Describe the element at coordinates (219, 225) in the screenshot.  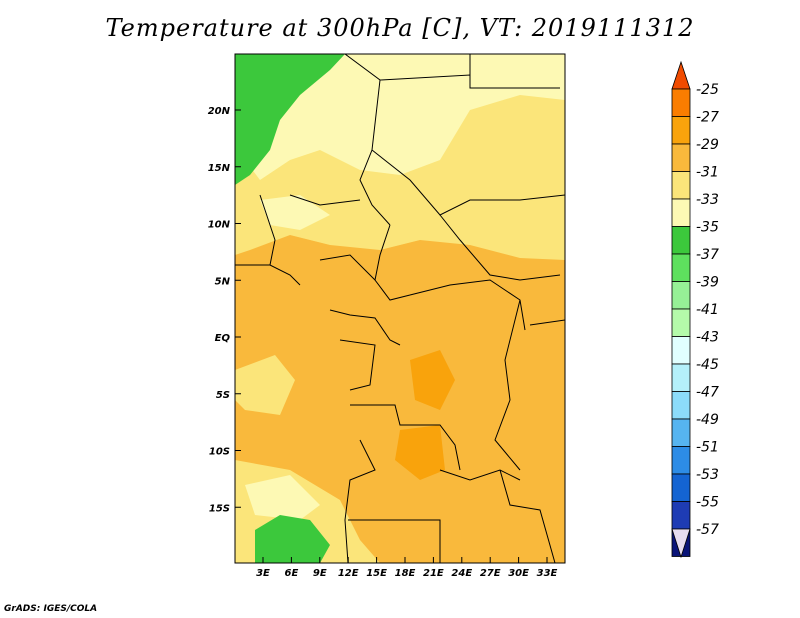
I see `lat-label: 10N` at that location.